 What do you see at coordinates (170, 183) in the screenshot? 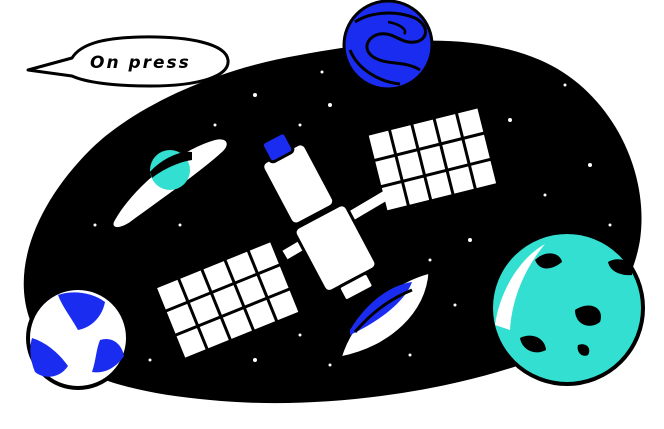
I see `ringed-planet-icon` at bounding box center [170, 183].